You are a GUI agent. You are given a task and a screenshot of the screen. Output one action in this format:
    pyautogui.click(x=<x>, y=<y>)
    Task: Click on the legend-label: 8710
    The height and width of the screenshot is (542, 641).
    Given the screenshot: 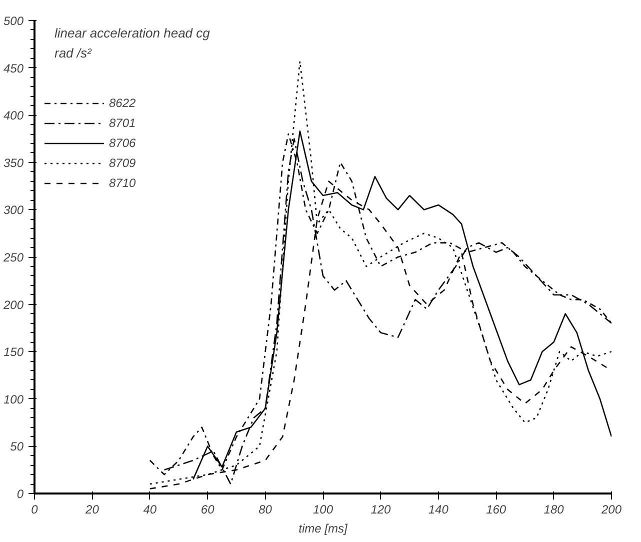 What is the action you would take?
    pyautogui.click(x=122, y=183)
    